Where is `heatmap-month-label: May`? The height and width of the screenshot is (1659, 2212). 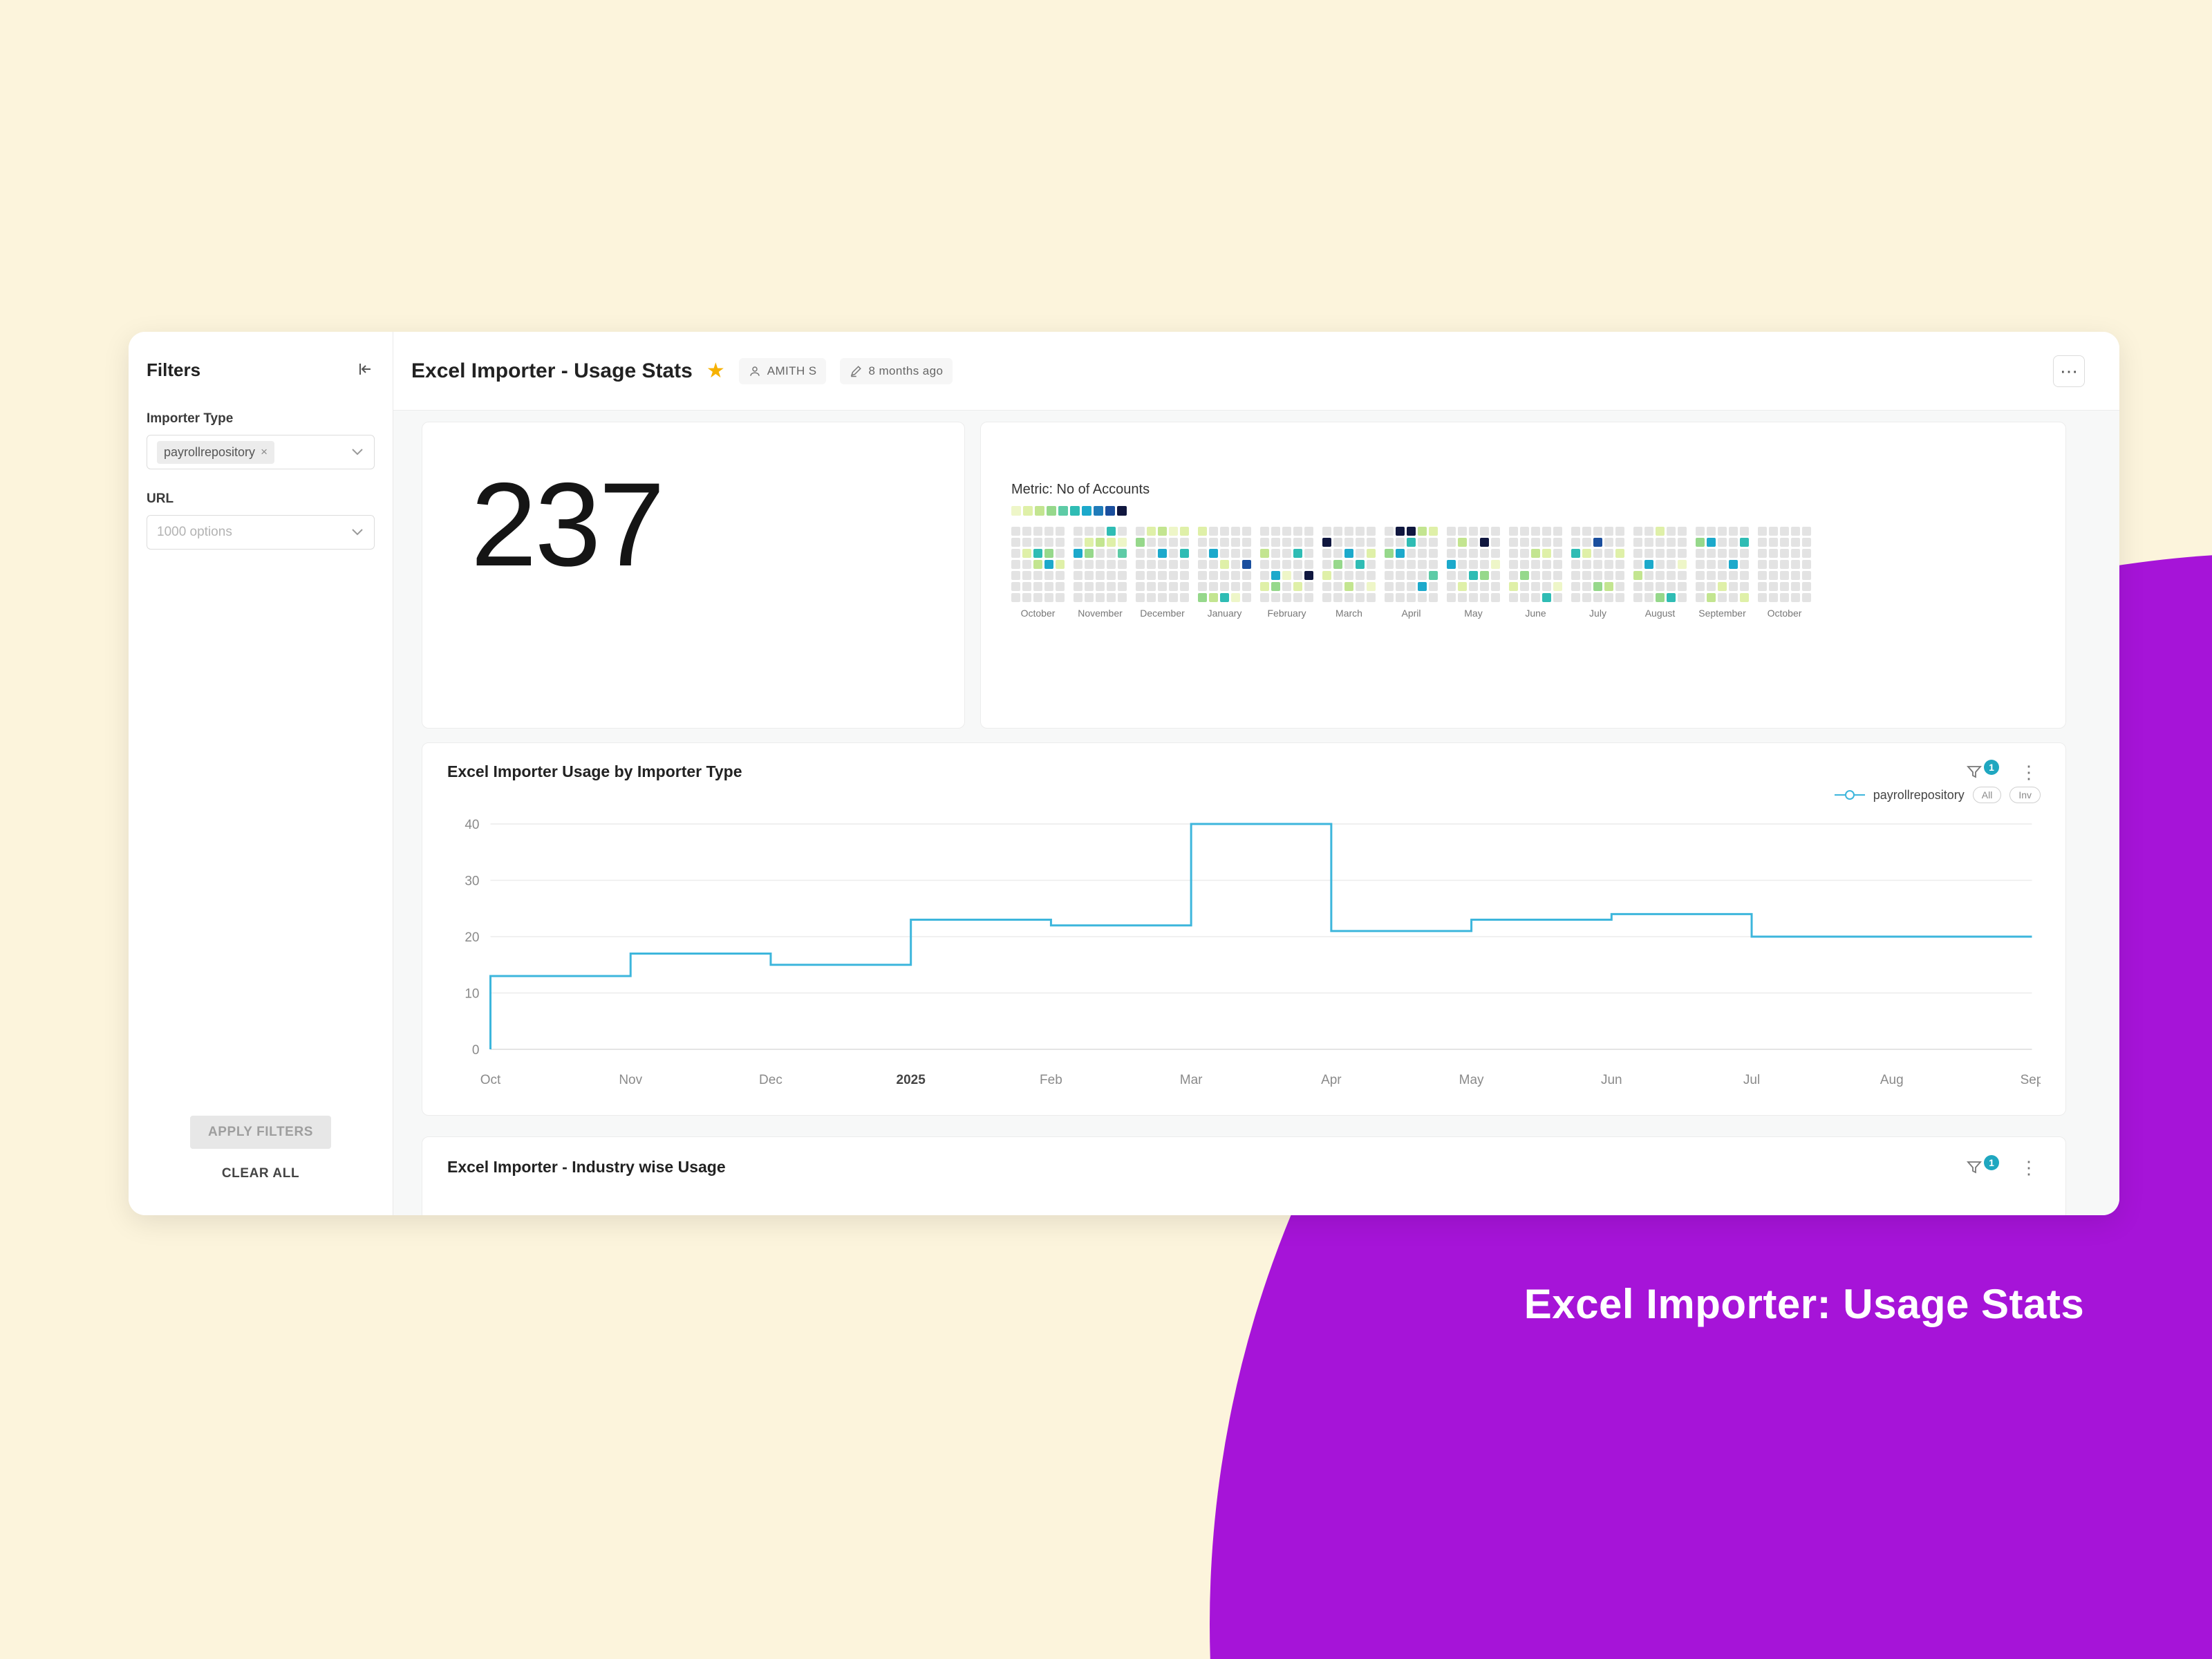 heatmap-month-label: May is located at coordinates (1474, 613).